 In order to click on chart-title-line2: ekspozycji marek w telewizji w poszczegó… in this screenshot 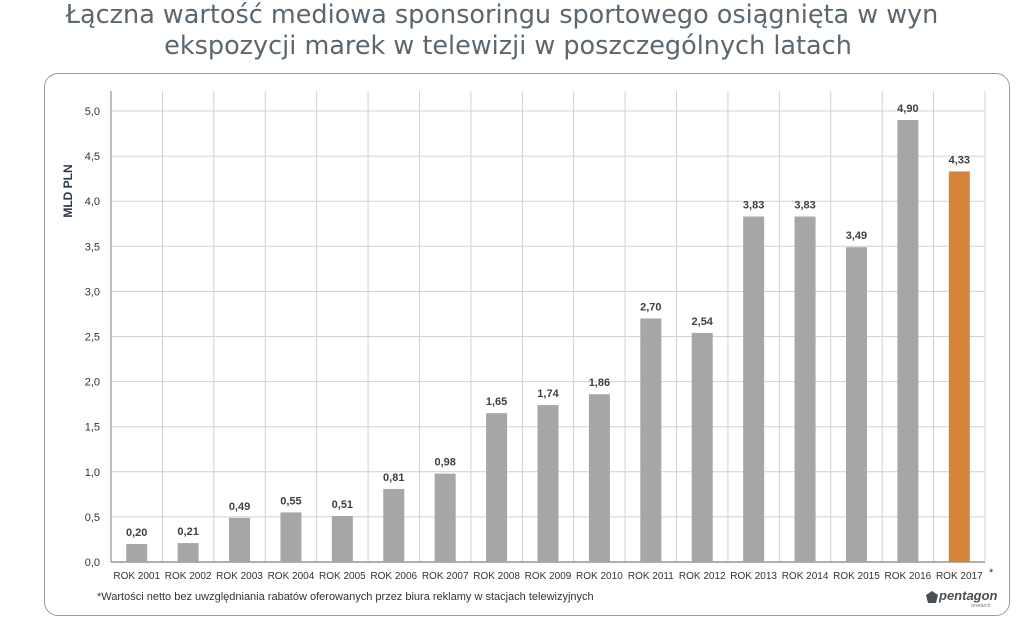, I will do `click(508, 46)`.